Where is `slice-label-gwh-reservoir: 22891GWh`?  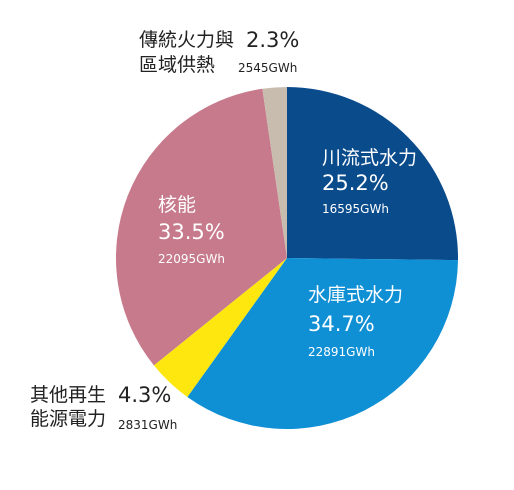
slice-label-gwh-reservoir: 22891GWh is located at coordinates (341, 352).